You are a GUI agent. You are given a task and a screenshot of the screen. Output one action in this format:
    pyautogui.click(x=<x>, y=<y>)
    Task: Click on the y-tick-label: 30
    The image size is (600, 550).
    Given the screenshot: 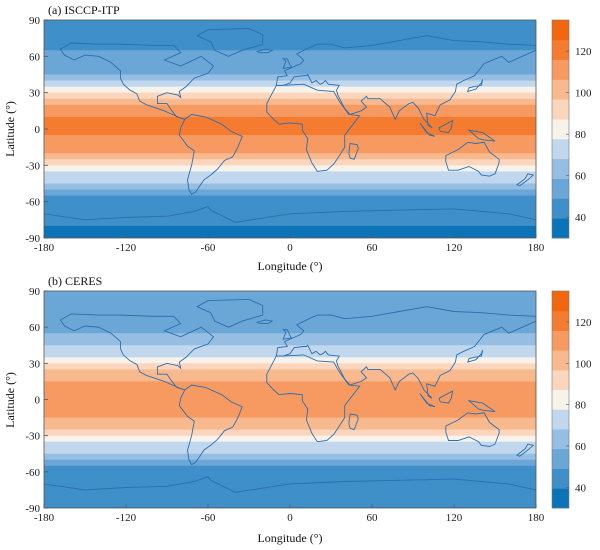 What is the action you would take?
    pyautogui.click(x=35, y=94)
    